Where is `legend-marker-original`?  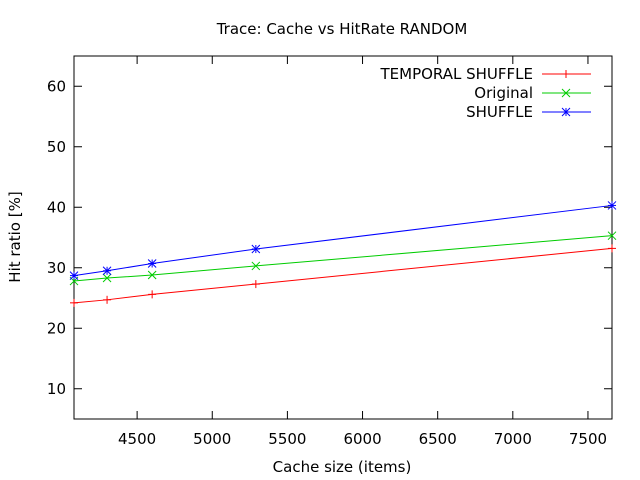 legend-marker-original is located at coordinates (566, 93).